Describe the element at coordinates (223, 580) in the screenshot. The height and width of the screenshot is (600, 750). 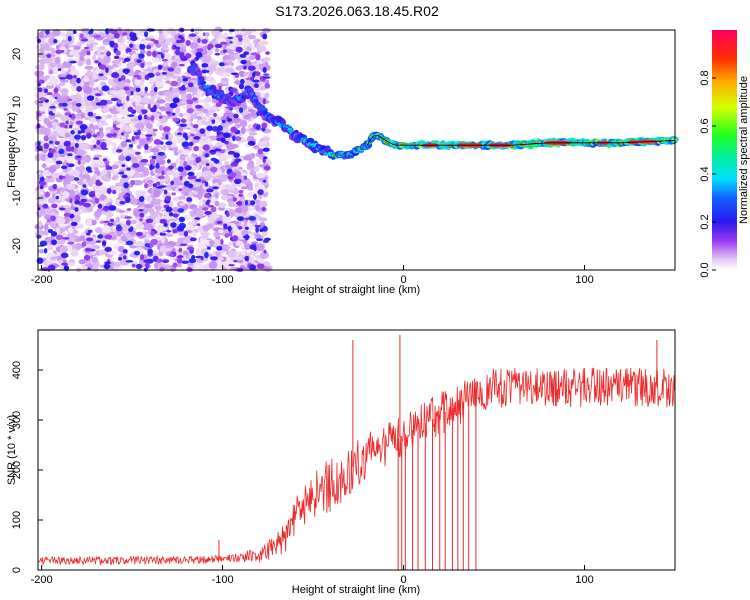
I see `x-tick-label: -100` at that location.